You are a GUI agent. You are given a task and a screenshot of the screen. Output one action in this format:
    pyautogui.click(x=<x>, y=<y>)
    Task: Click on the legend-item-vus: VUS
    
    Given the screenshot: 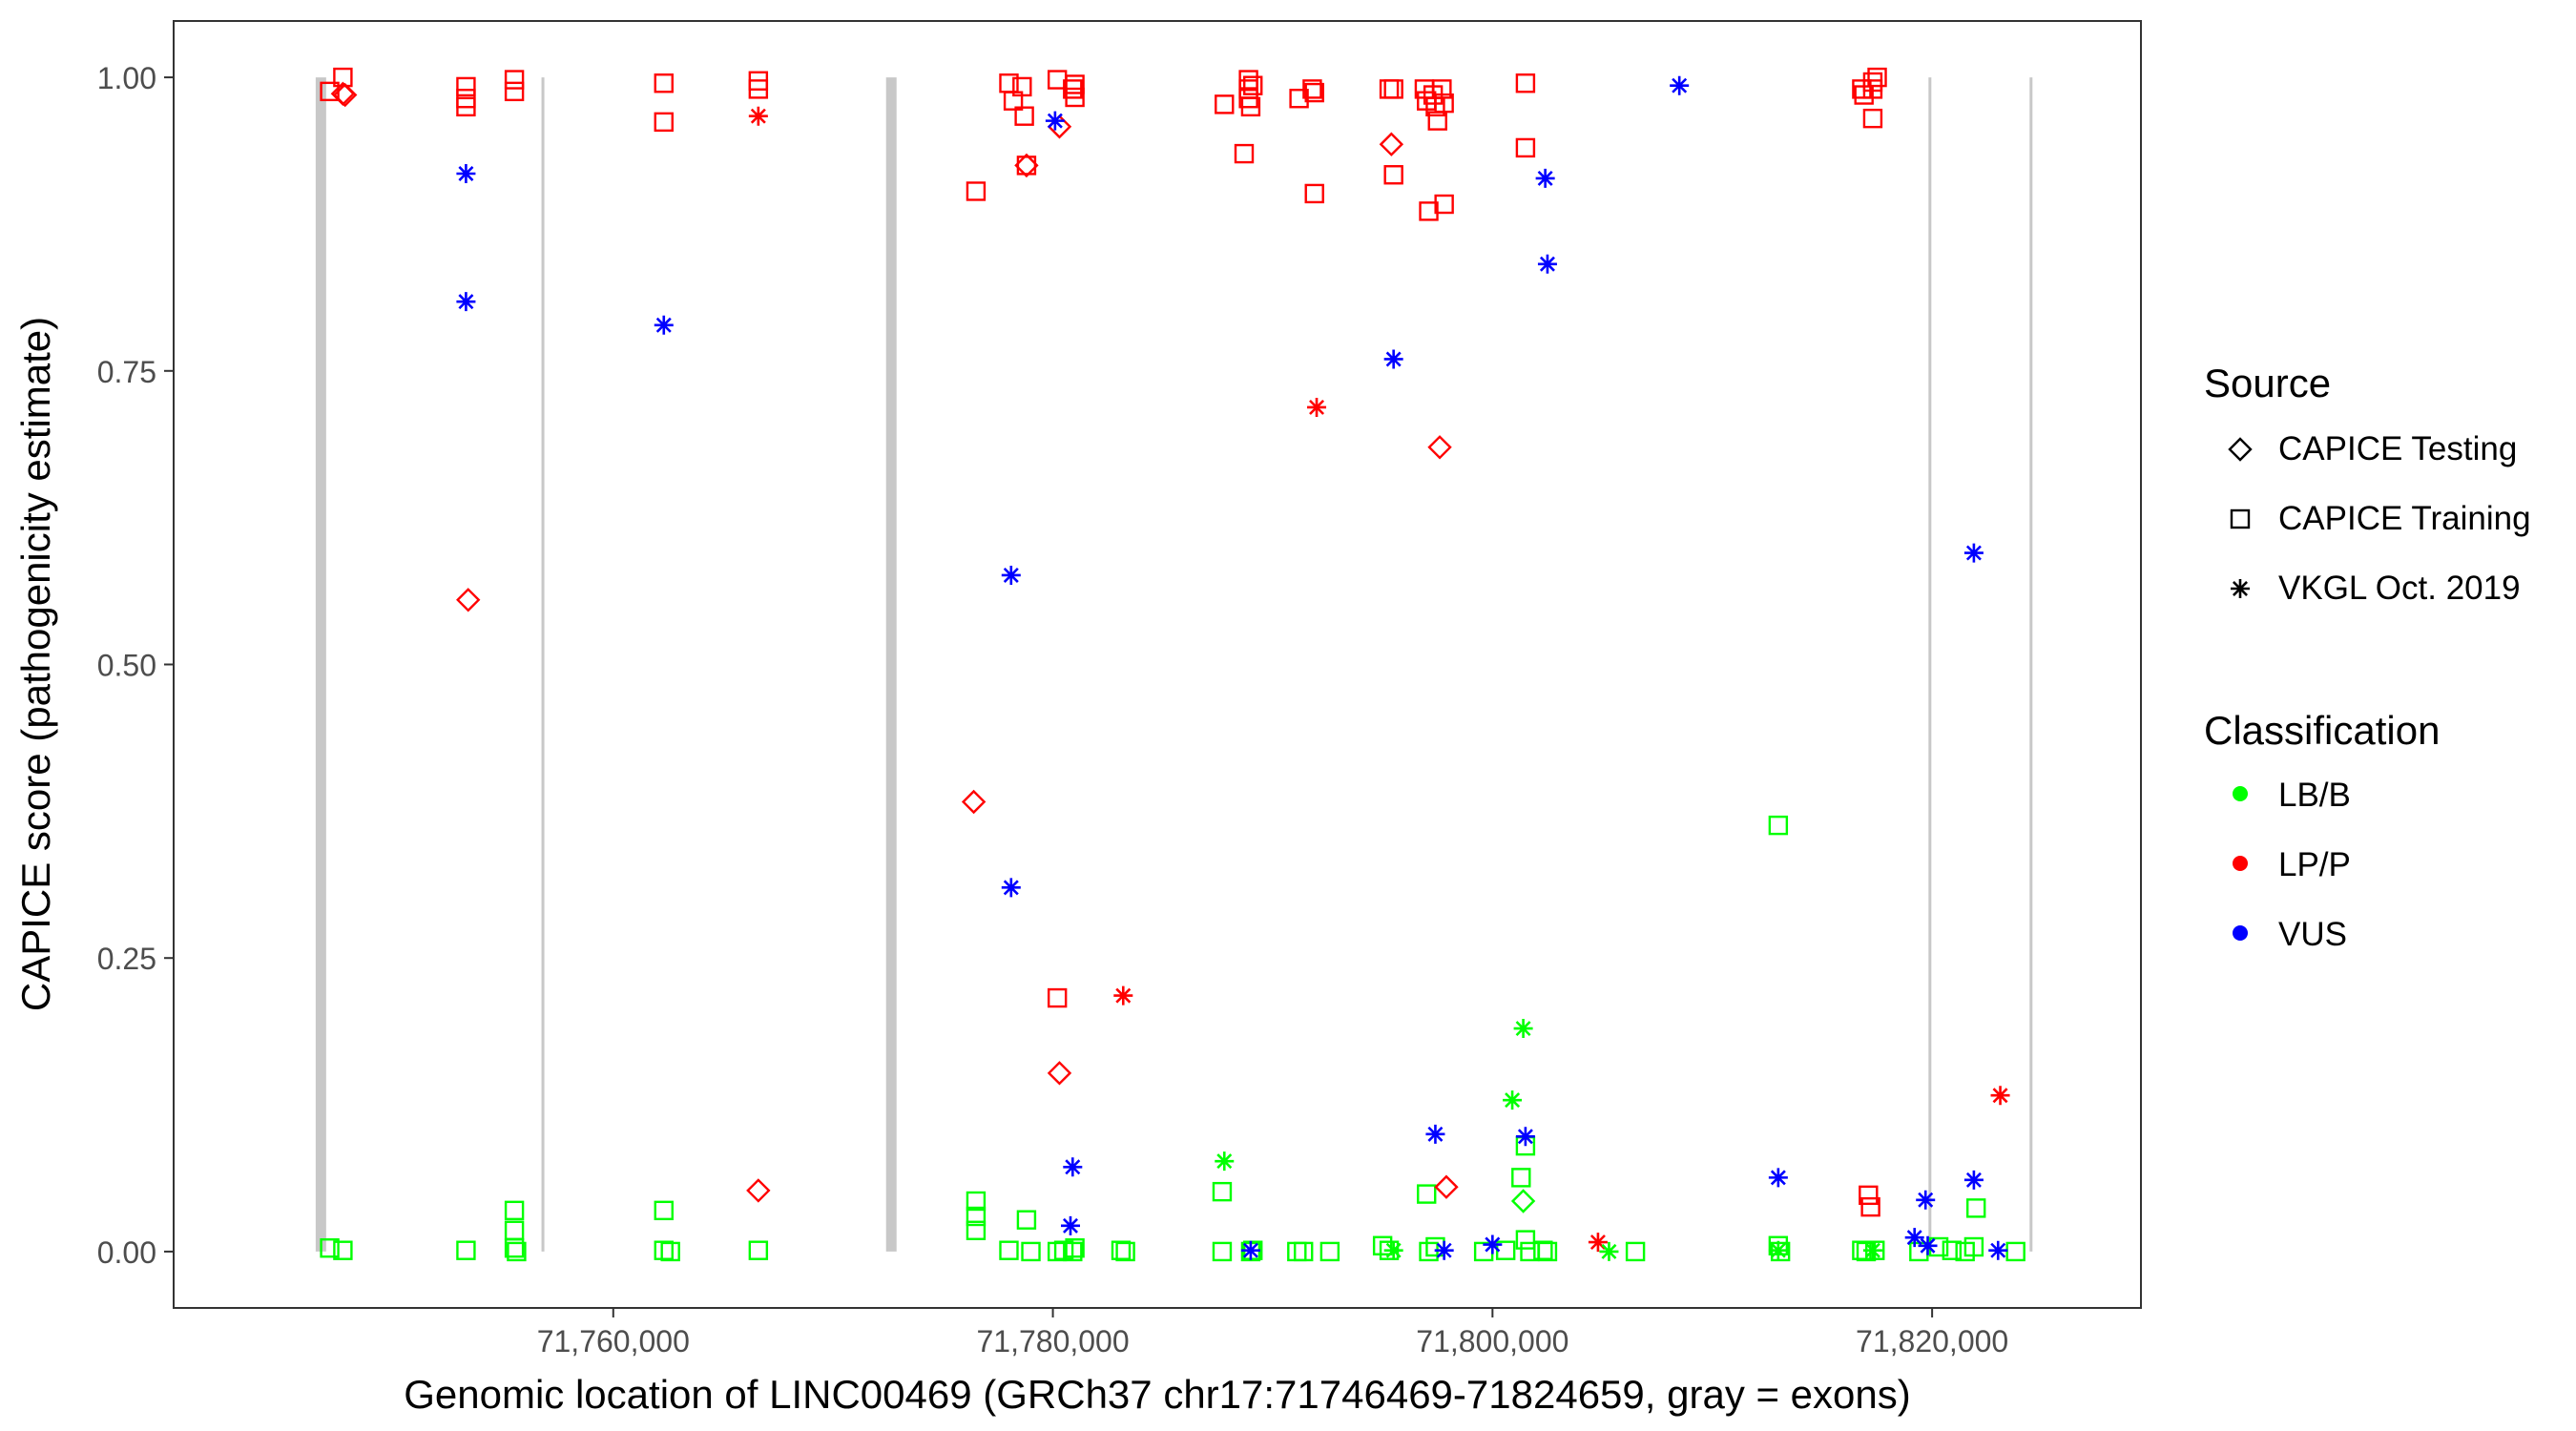 What is the action you would take?
    pyautogui.click(x=2290, y=935)
    